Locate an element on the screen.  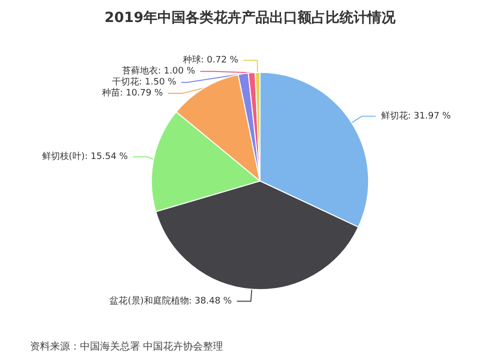
slice-label: 干切花: 1.50 % is located at coordinates (144, 82).